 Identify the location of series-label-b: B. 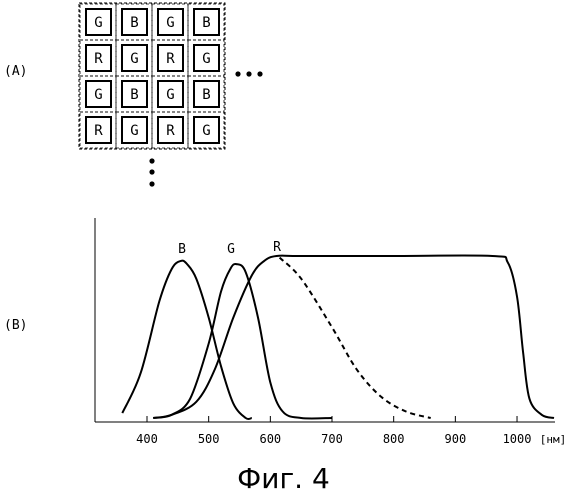
(182, 249).